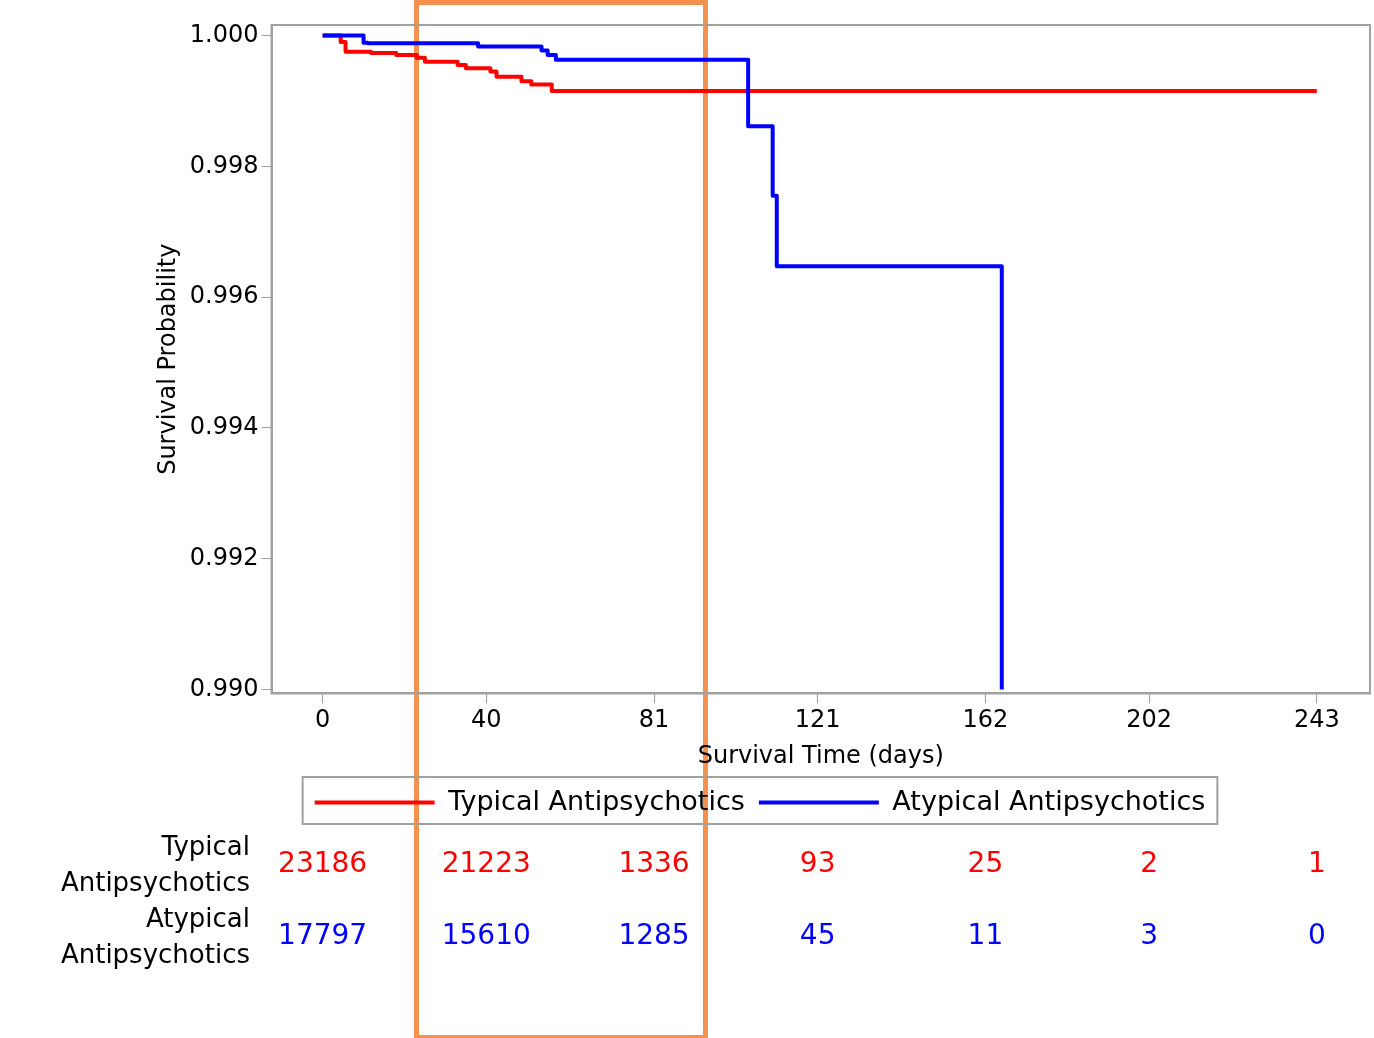 The width and height of the screenshot is (1374, 1038). What do you see at coordinates (985, 862) in the screenshot?
I see `text: 25` at bounding box center [985, 862].